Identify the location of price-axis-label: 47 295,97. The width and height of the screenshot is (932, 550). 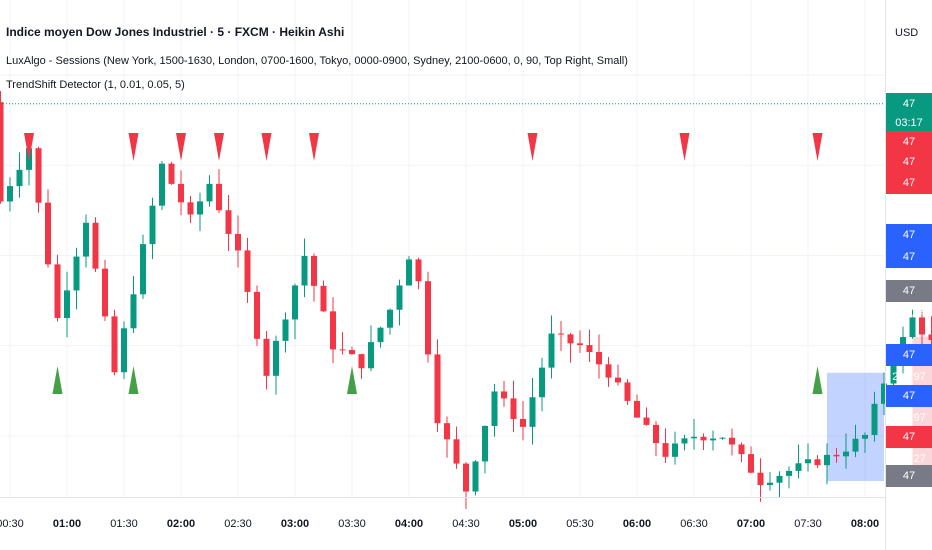
(909, 363).